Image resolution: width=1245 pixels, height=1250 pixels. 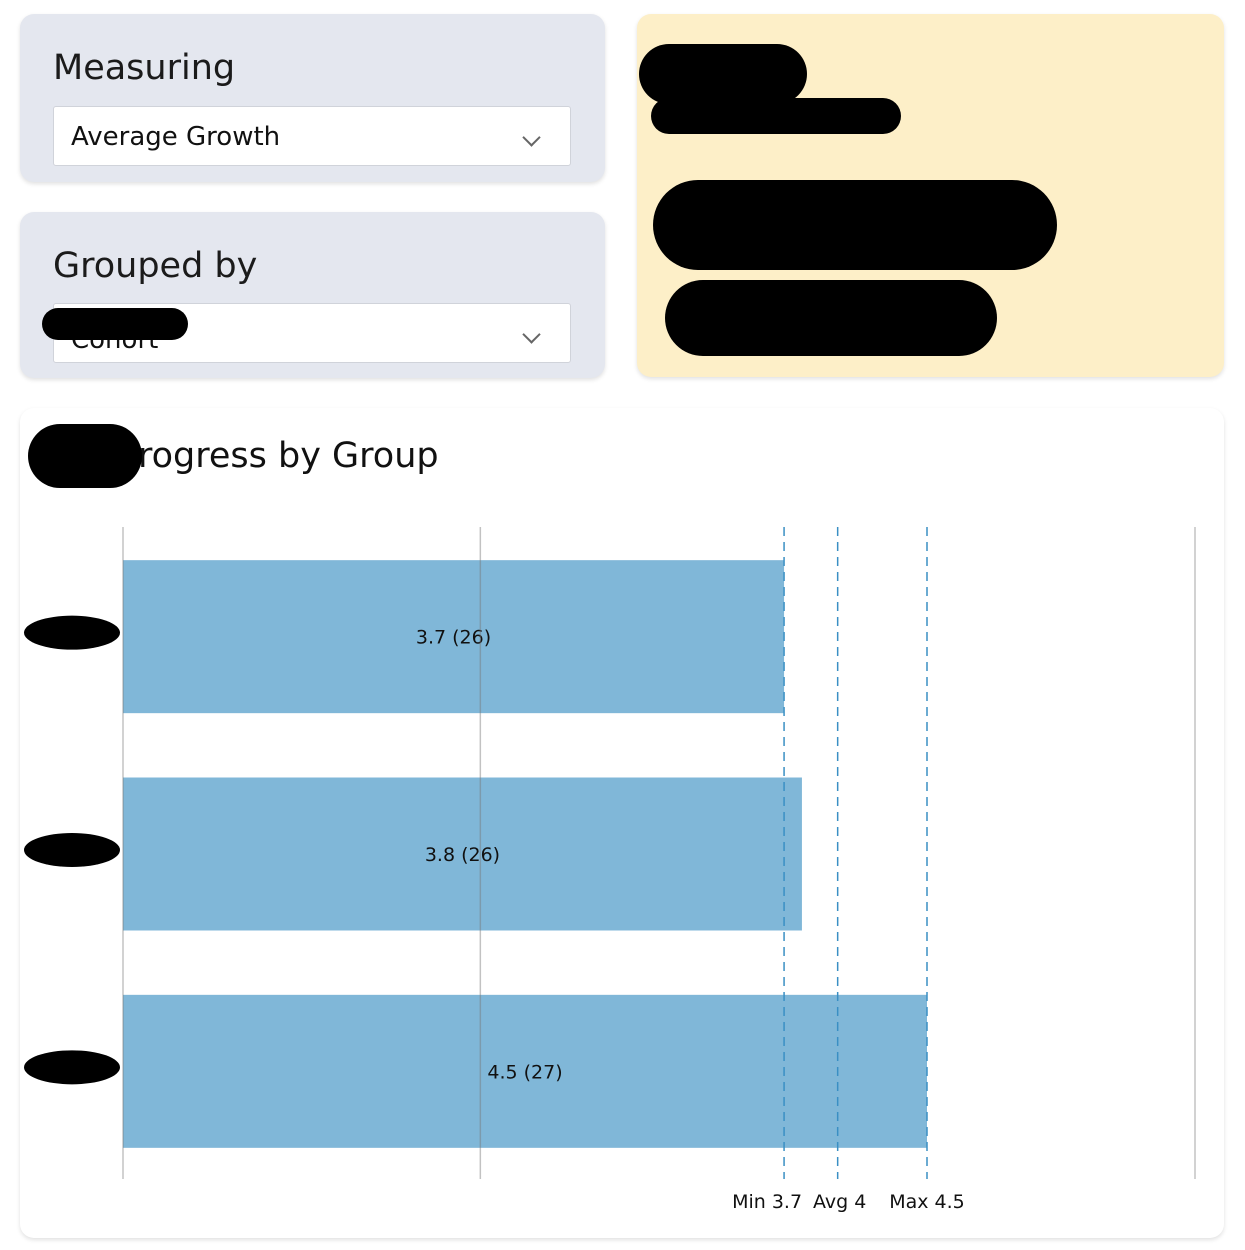 I want to click on measuring-select: Average Growth, so click(x=312, y=136).